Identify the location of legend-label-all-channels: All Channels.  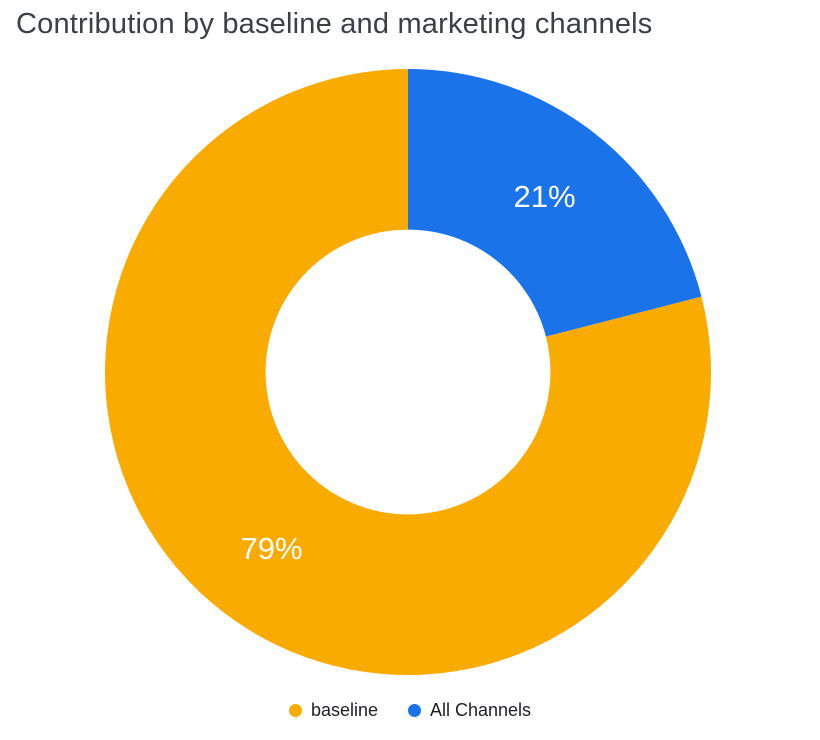
(481, 710).